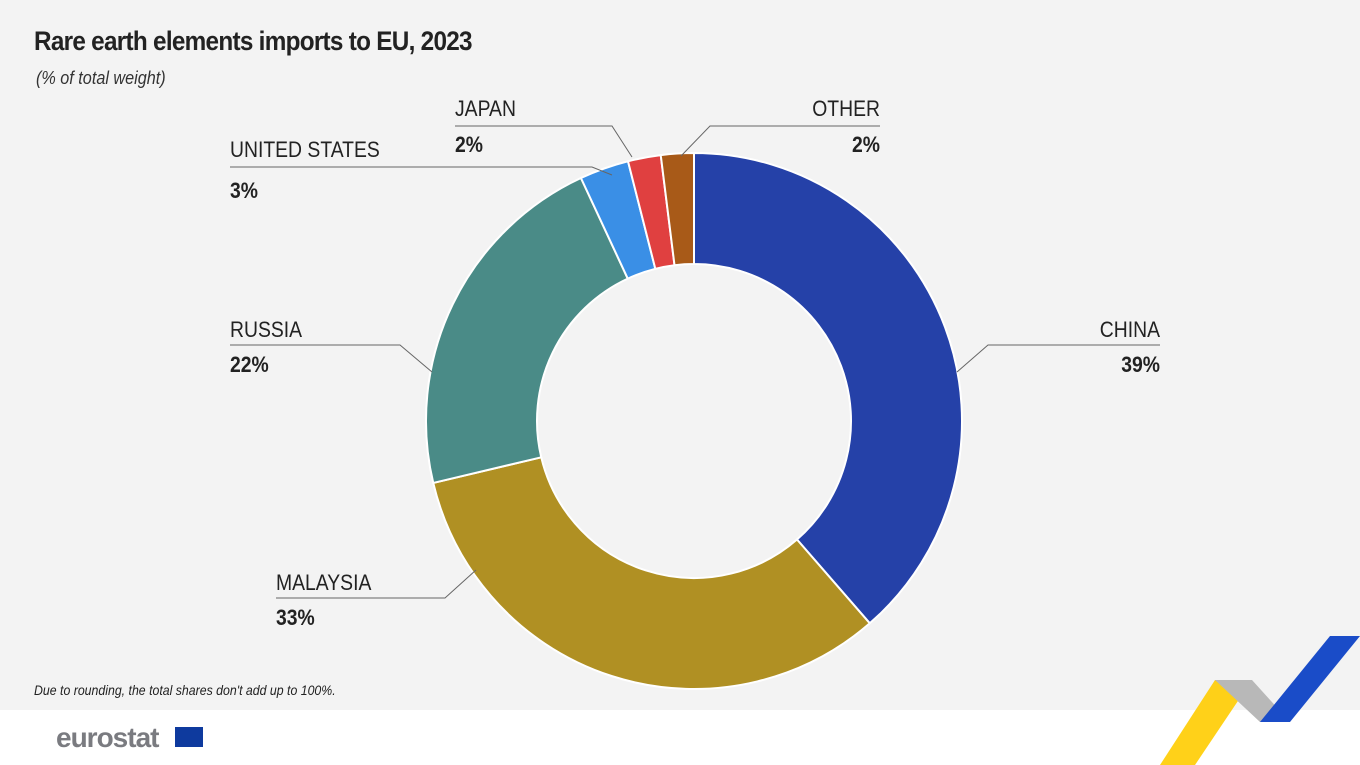 The image size is (1360, 765). I want to click on value-label-japan: 2%, so click(469, 145).